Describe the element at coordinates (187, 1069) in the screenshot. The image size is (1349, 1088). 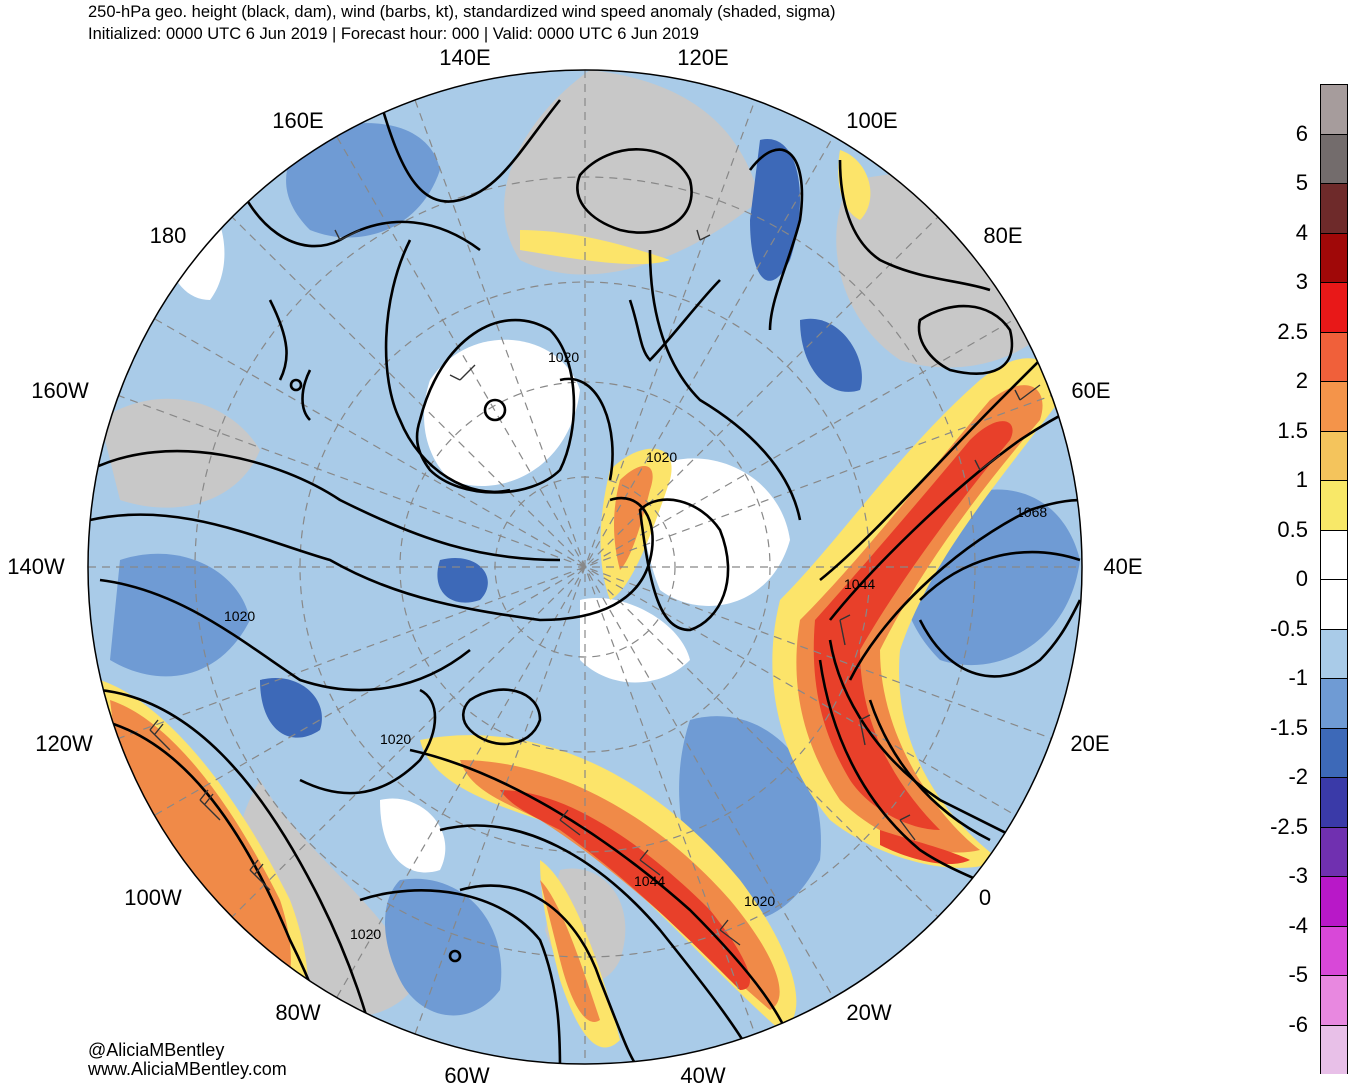
I see `credit-website: www.AliciaMBentley.com` at that location.